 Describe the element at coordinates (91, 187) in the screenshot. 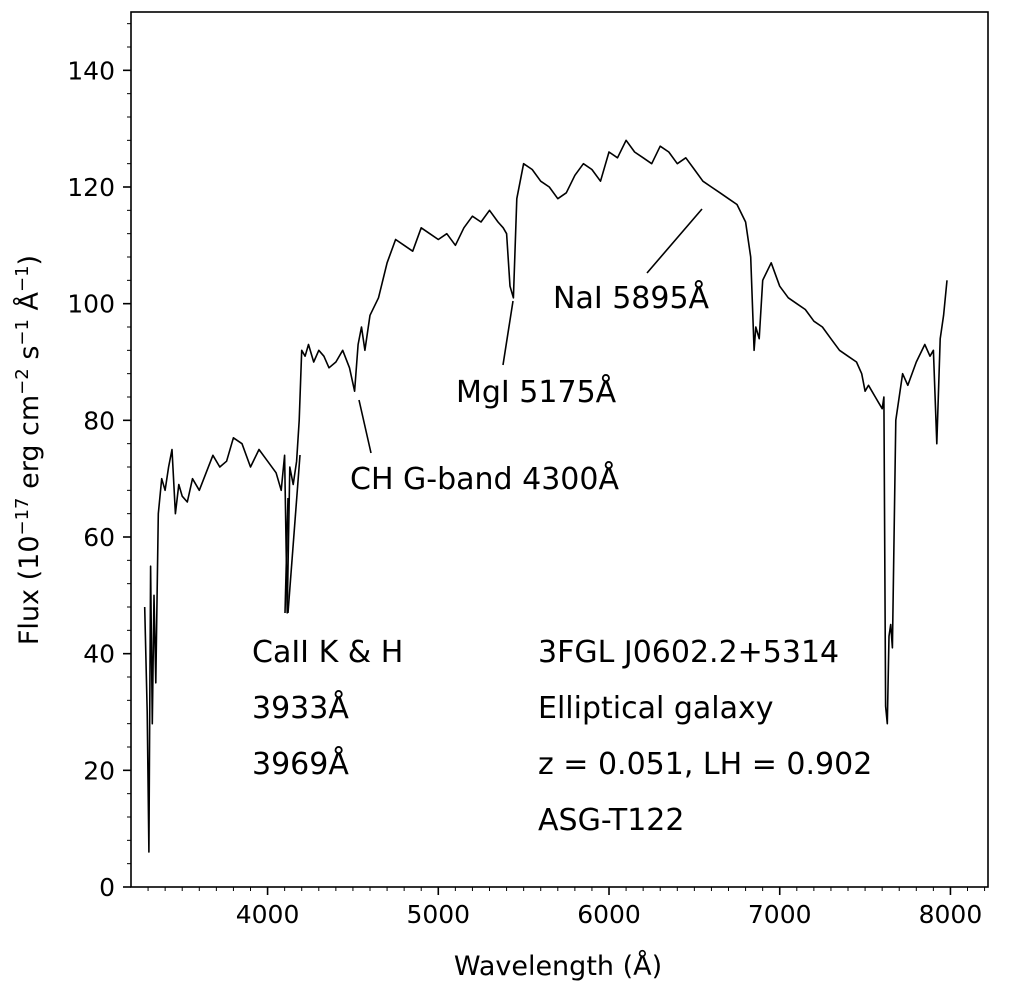

I see `y-tick-label-120: 120` at that location.